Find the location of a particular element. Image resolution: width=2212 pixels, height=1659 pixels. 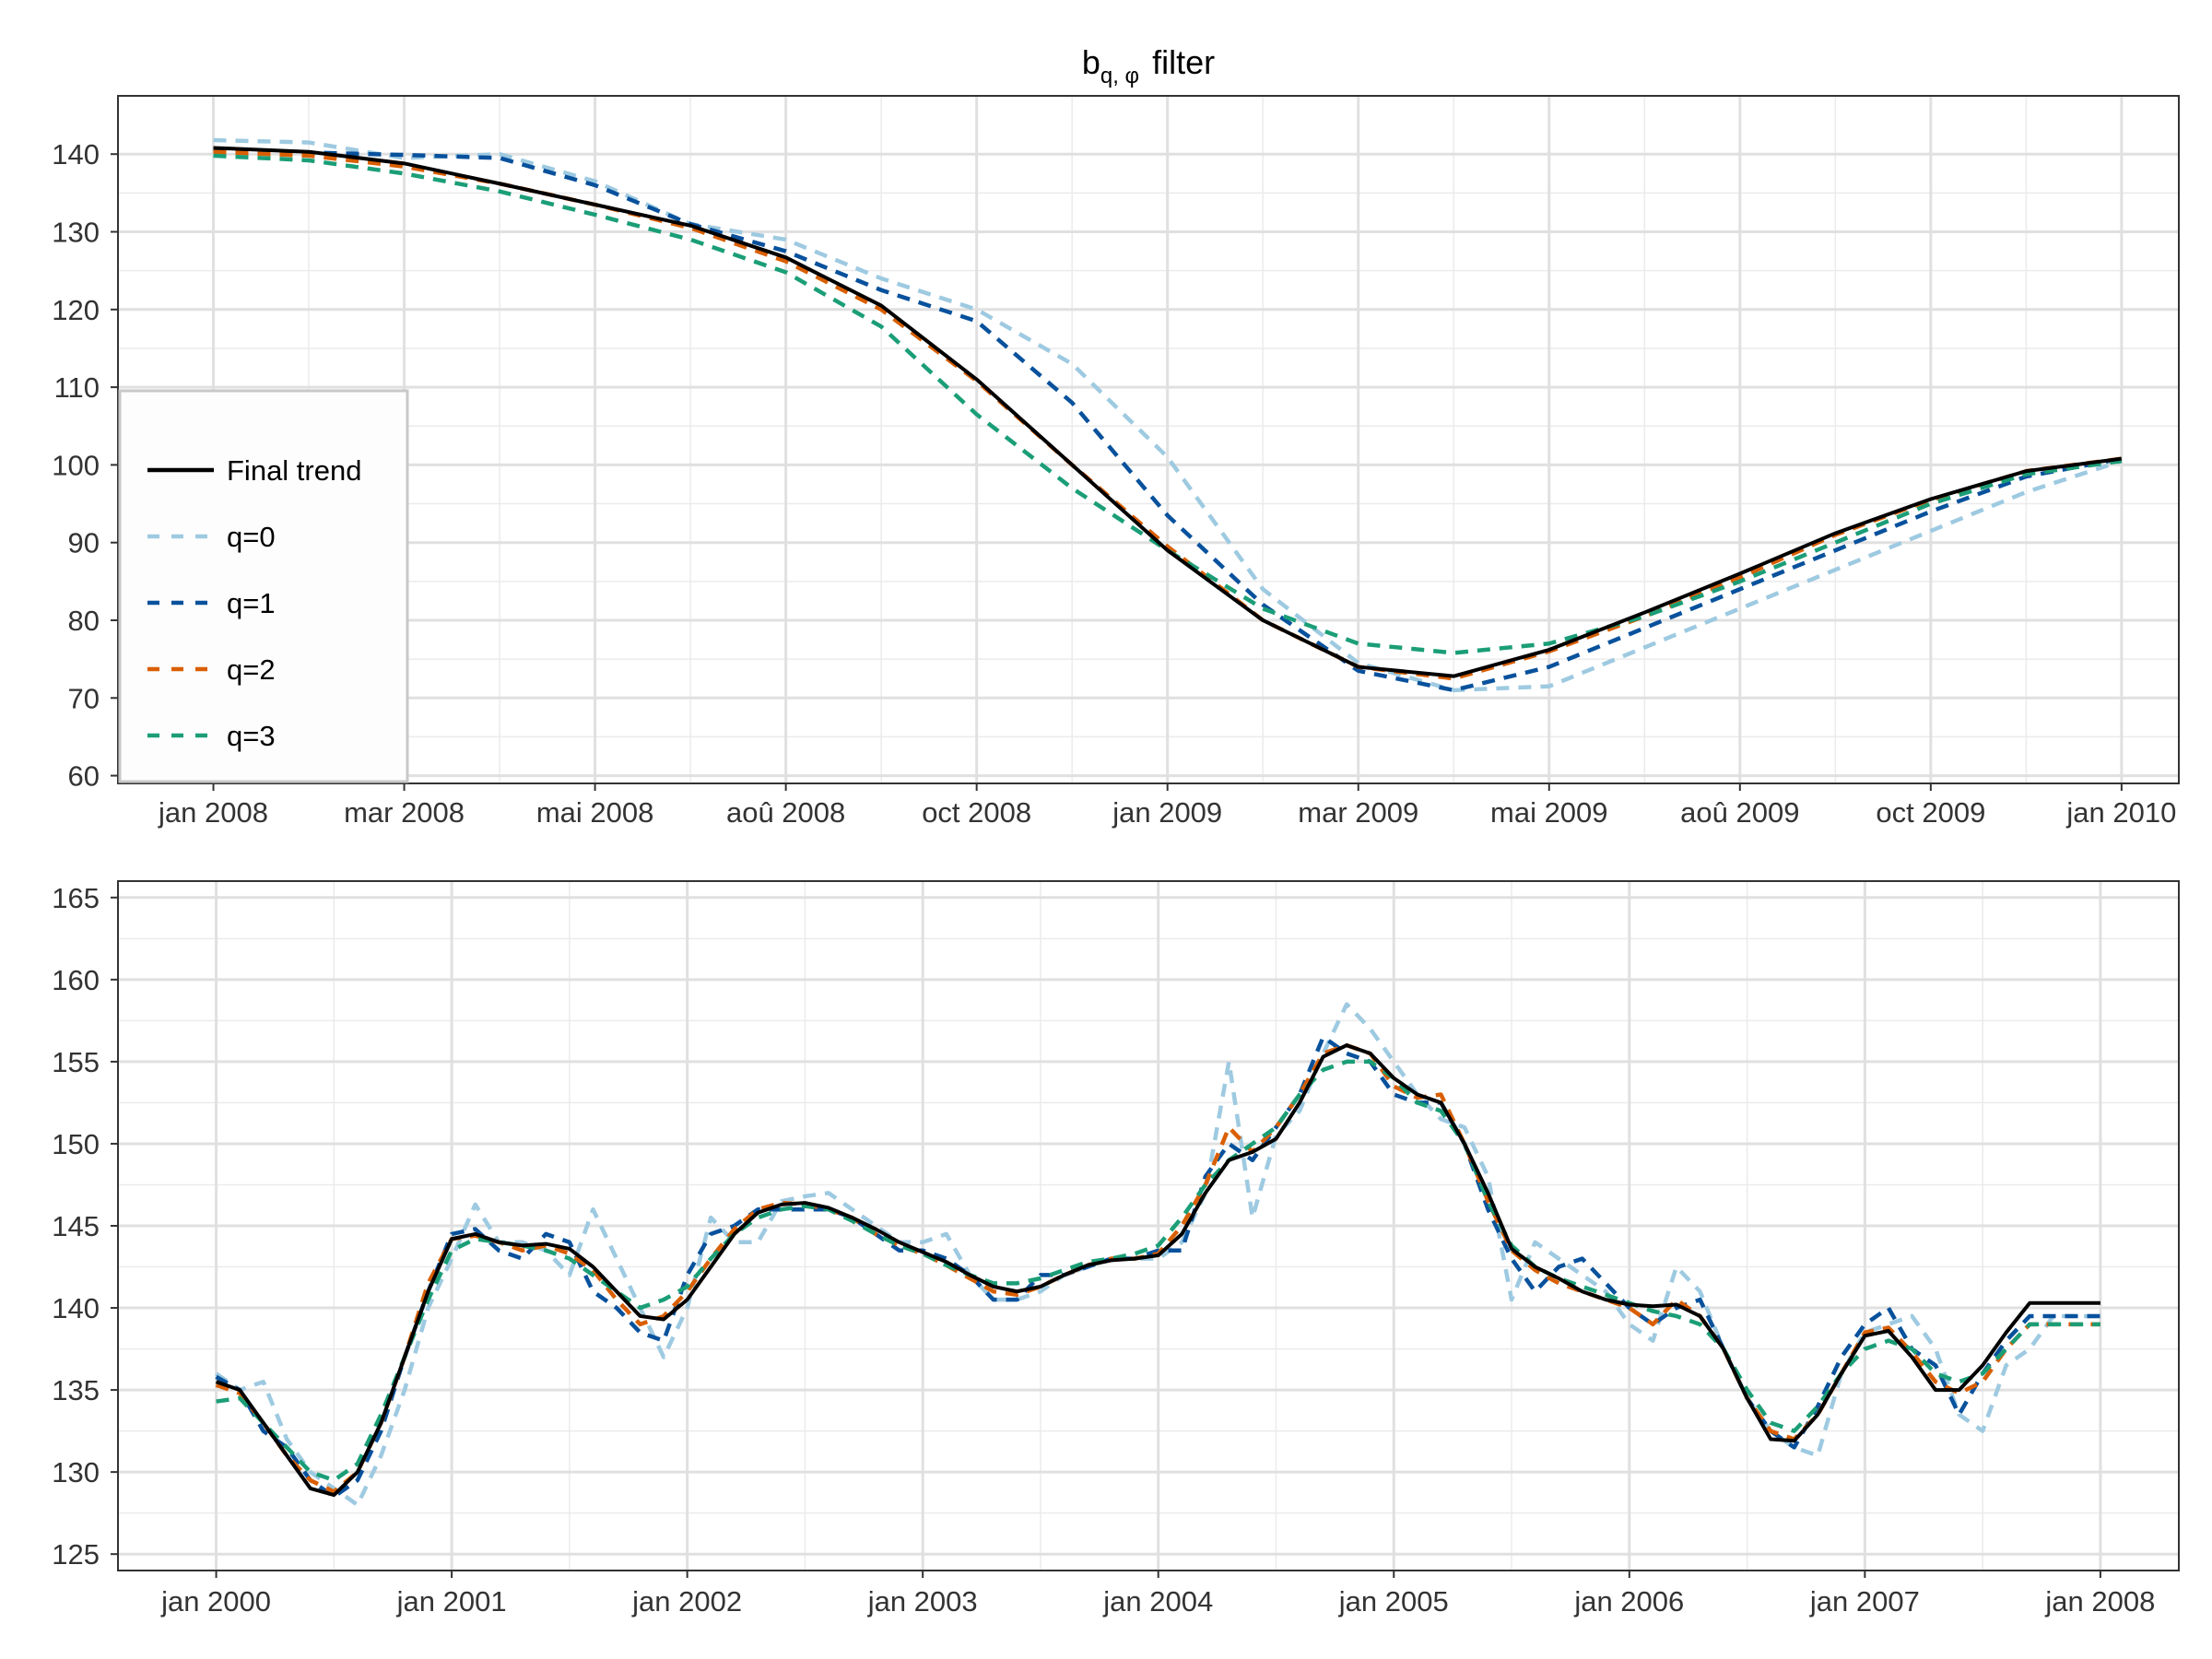

x-tick-label: mar 2009 is located at coordinates (1358, 812).